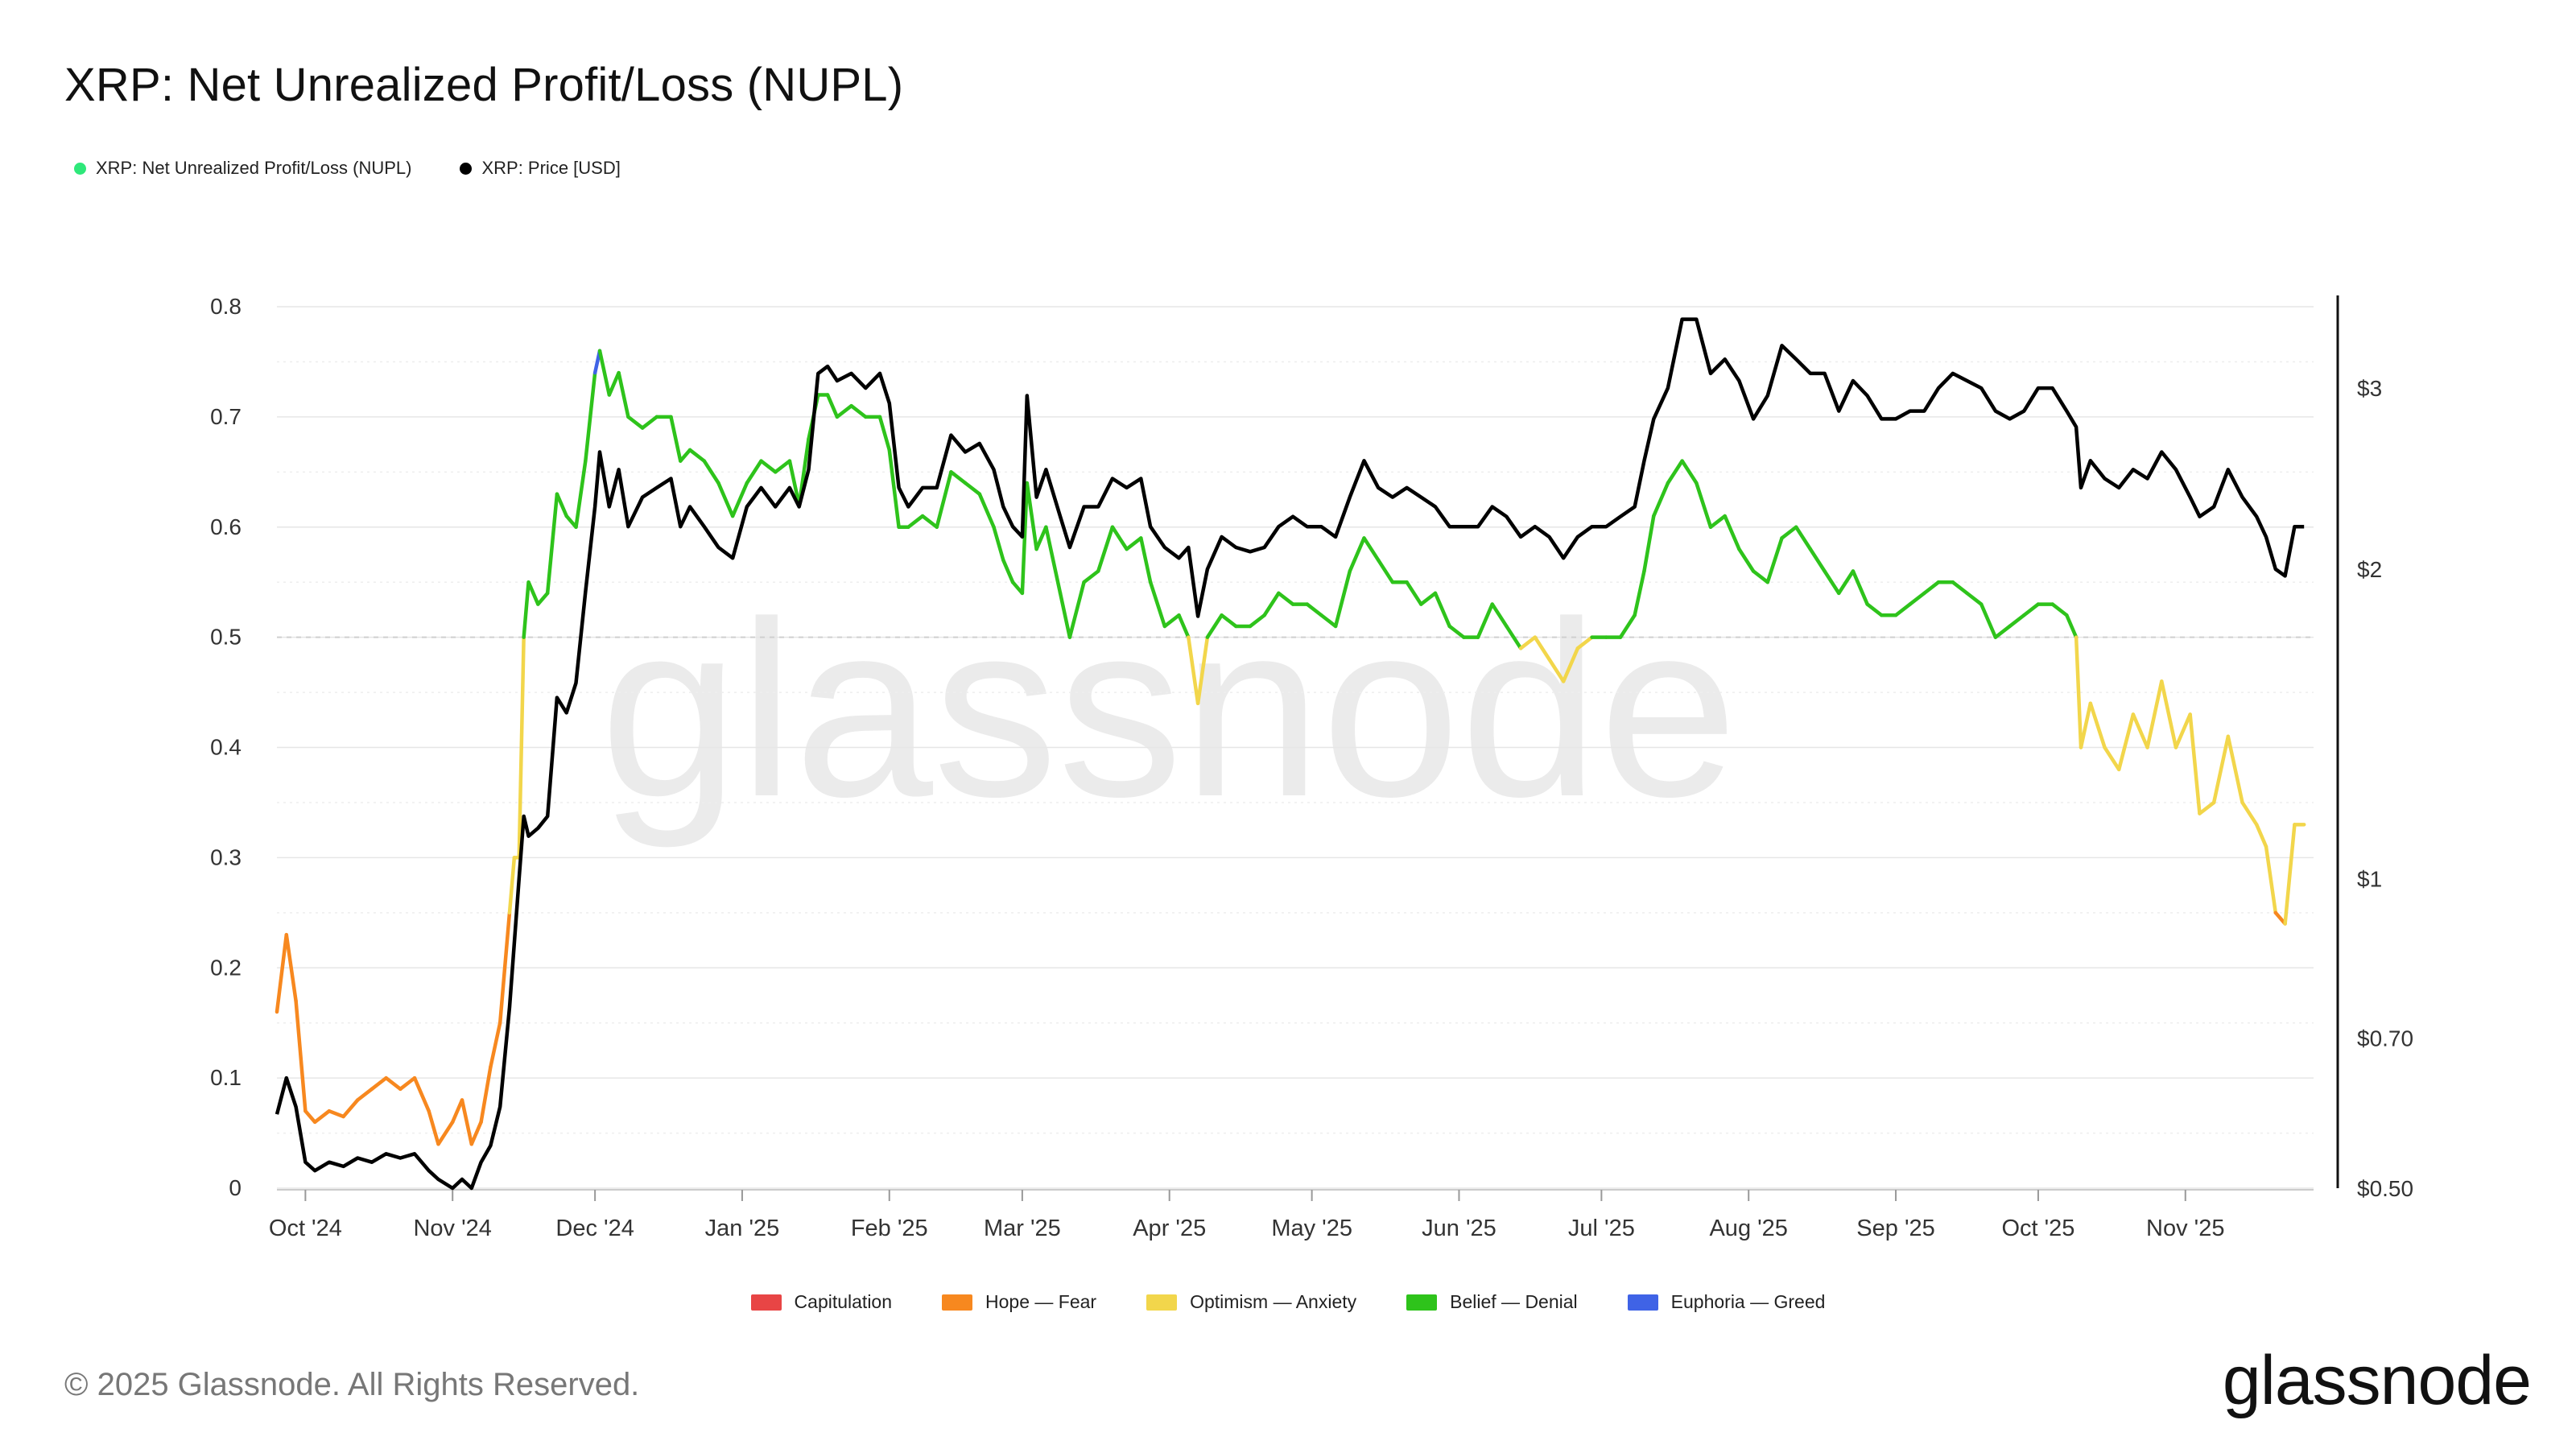  What do you see at coordinates (2369, 569) in the screenshot?
I see `y-right-tick-label: $2` at bounding box center [2369, 569].